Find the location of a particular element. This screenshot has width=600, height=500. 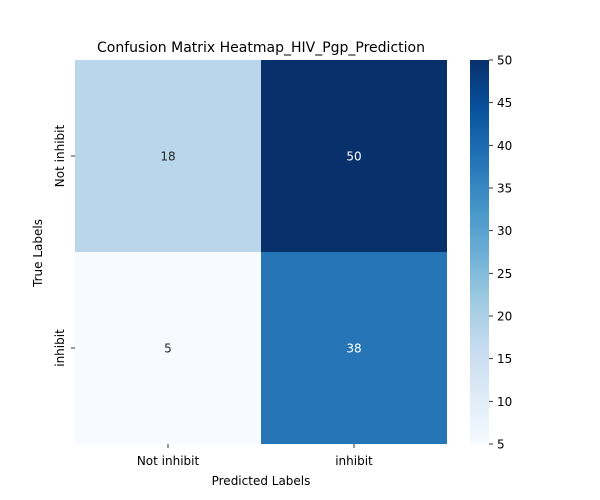

heatmap-cell-r1-c0 is located at coordinates (168, 348).